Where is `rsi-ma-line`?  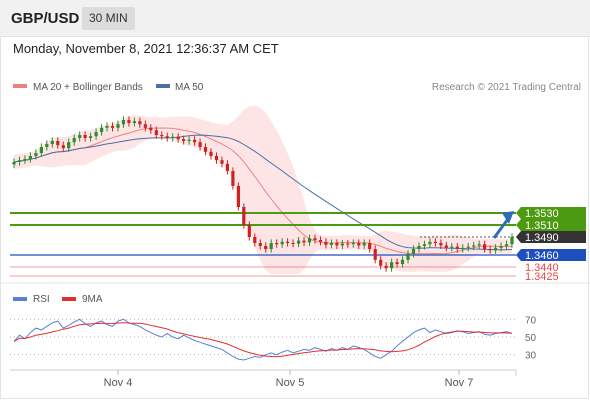 rsi-ma-line is located at coordinates (263, 340).